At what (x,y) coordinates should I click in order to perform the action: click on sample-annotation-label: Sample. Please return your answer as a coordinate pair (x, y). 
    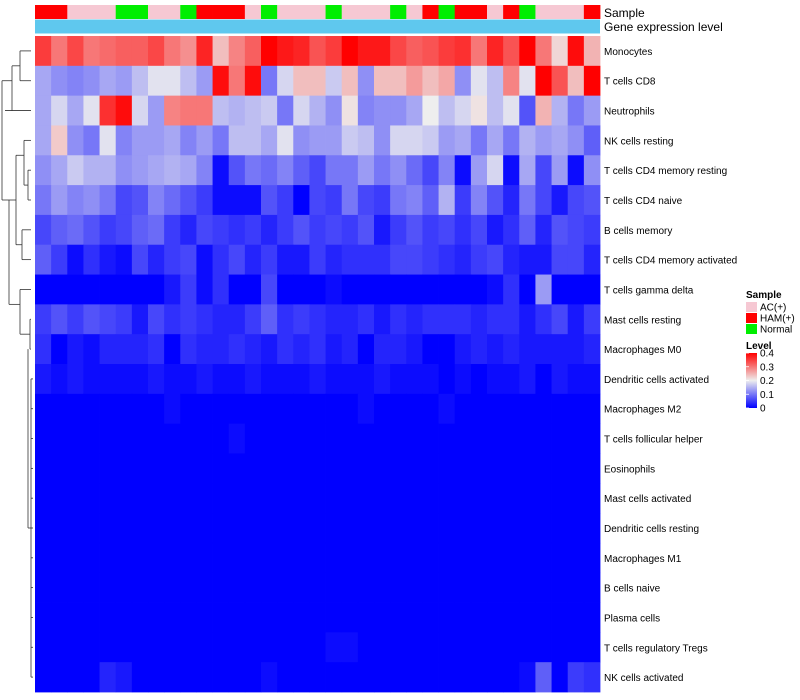
    Looking at the image, I should click on (624, 13).